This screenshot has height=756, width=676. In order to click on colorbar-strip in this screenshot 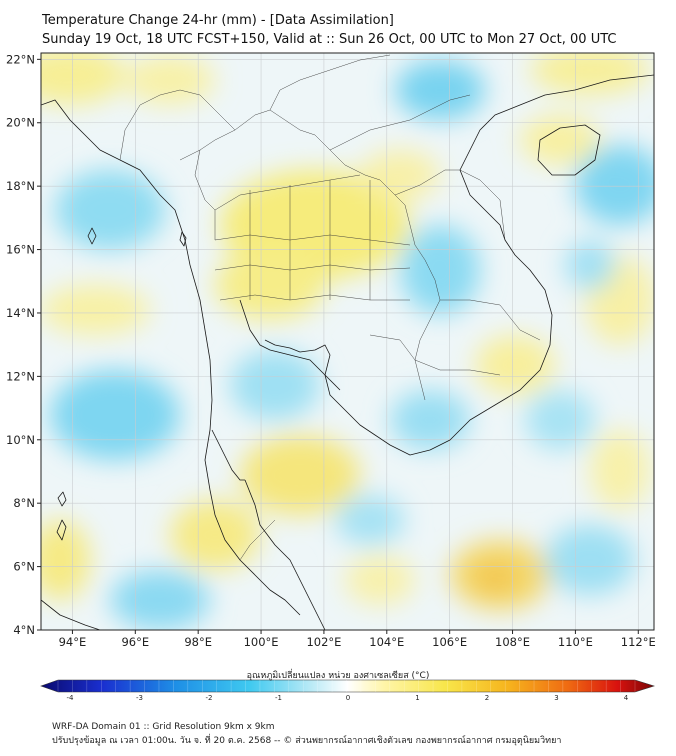, I will do `click(347, 686)`.